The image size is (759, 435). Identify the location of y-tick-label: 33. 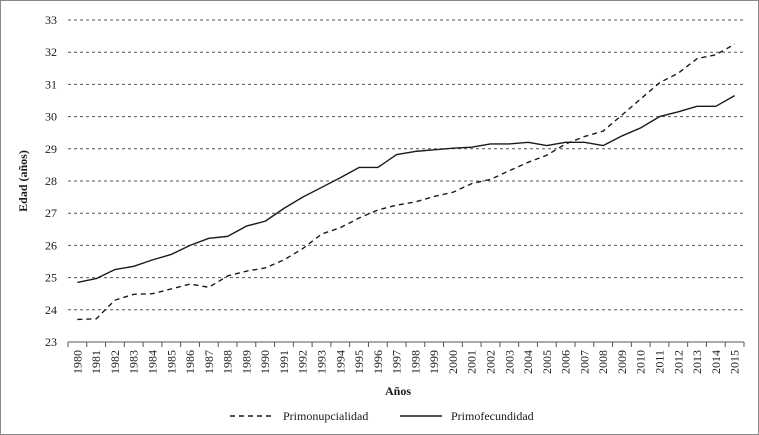
(51, 20).